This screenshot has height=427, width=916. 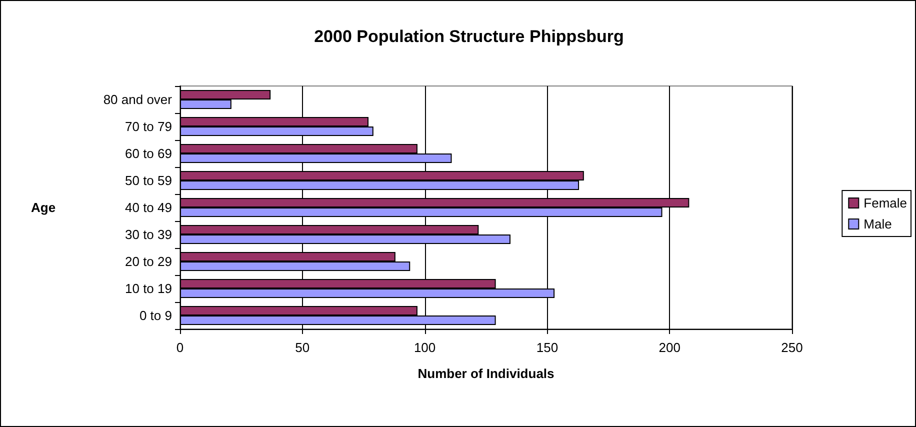 I want to click on x-tick-label: 150, so click(x=547, y=347).